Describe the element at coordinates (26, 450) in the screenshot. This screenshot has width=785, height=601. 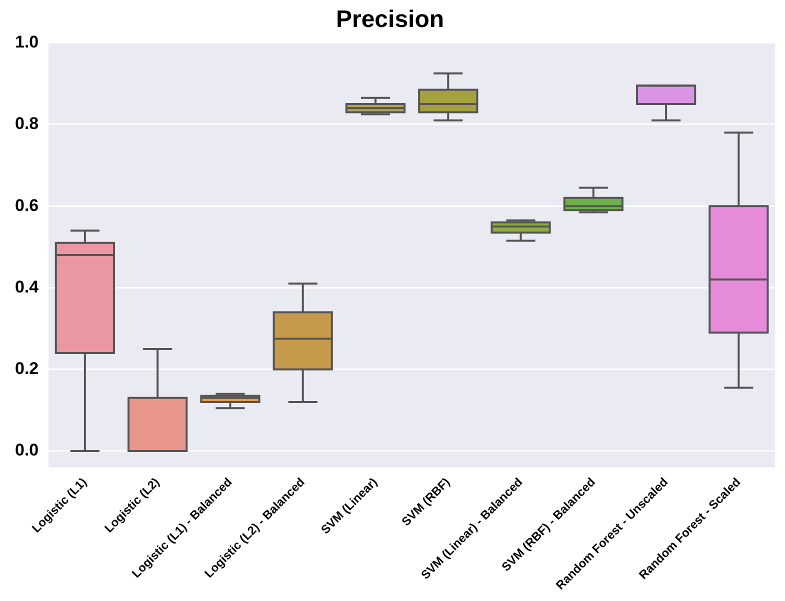
I see `y-tick-label: 0.0` at that location.